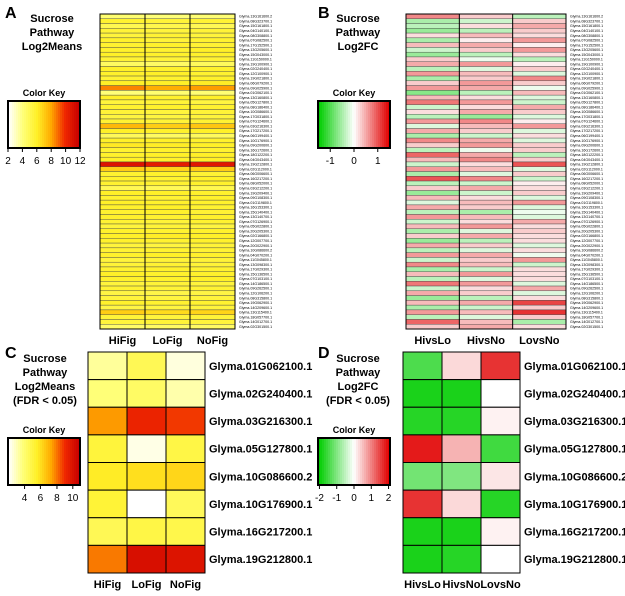  Describe the element at coordinates (255, 298) in the screenshot. I see `heatmap-row-label: Glyma.08G315800.1` at that location.